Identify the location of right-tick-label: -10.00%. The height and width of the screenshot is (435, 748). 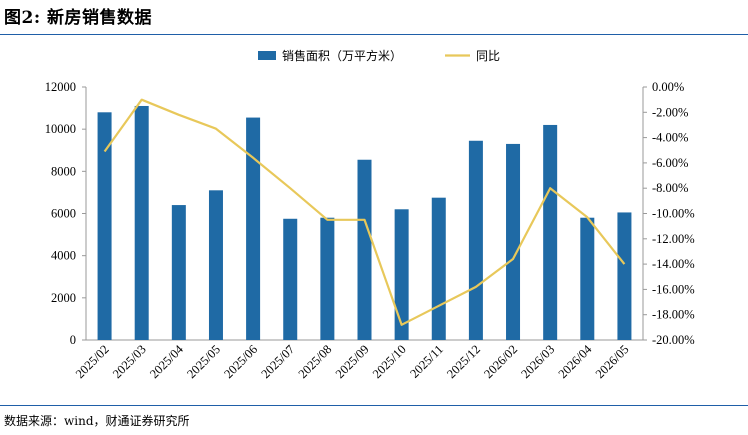
(673, 214).